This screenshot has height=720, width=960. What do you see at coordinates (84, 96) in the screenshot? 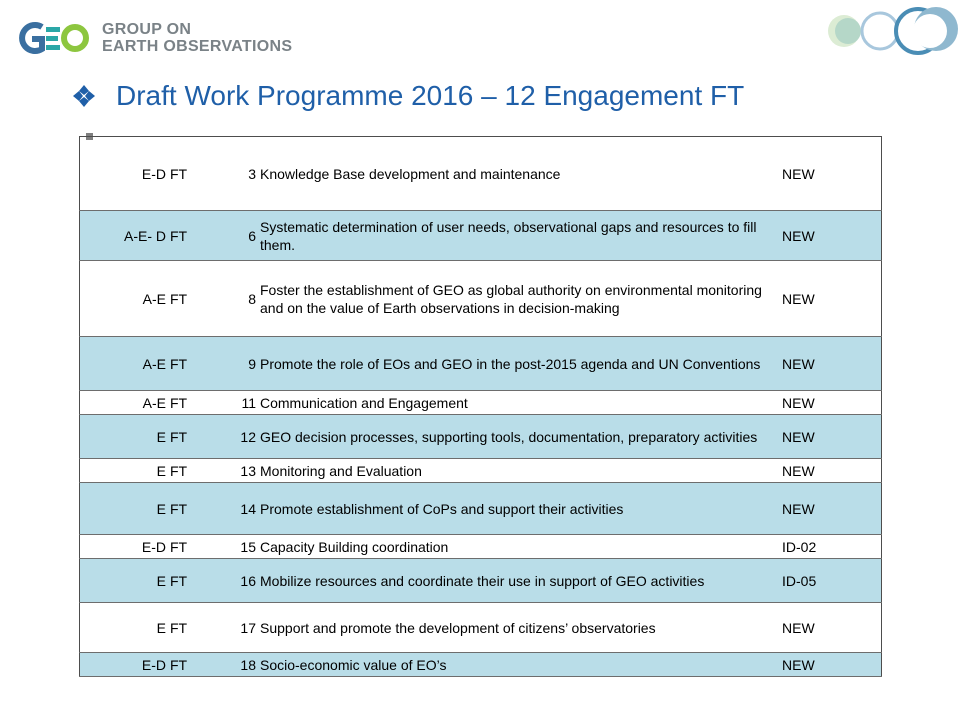
I see `diamond-bullet-icon` at bounding box center [84, 96].